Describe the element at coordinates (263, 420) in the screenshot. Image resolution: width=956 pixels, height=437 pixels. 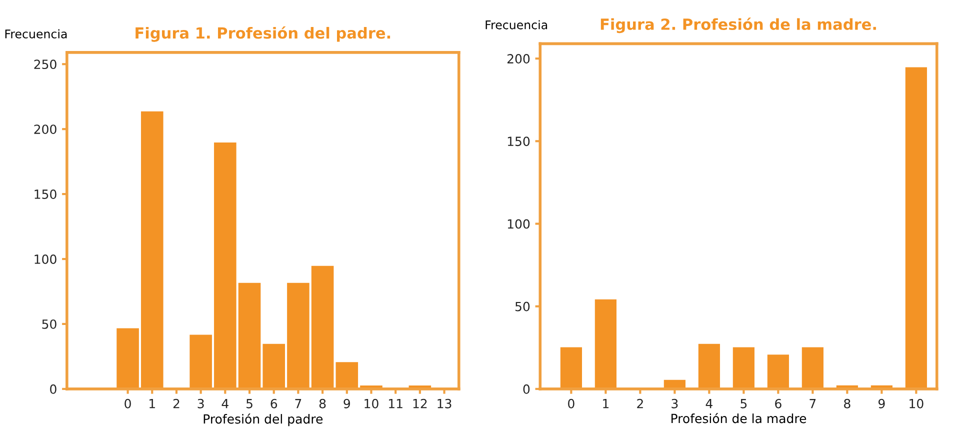
I see `x-axis-title: Profesión del padre` at that location.